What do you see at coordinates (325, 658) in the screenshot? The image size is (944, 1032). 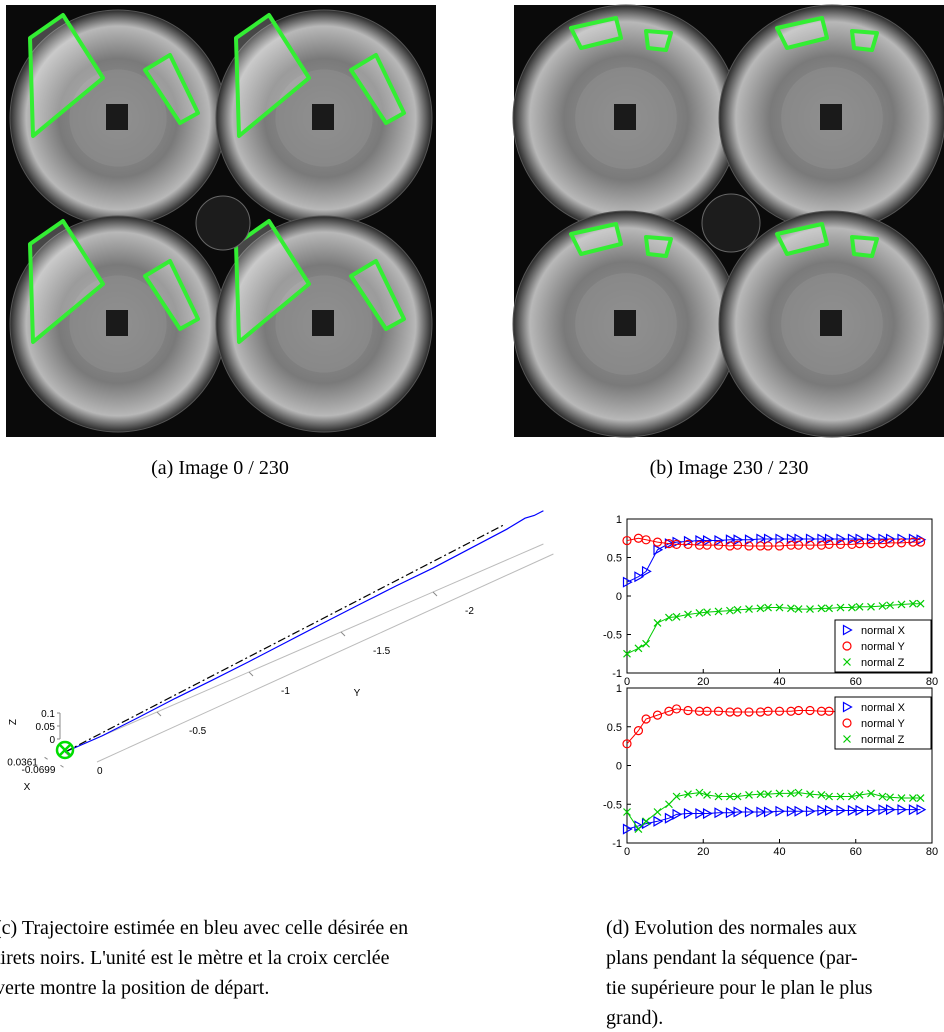 I see `axis-edge` at bounding box center [325, 658].